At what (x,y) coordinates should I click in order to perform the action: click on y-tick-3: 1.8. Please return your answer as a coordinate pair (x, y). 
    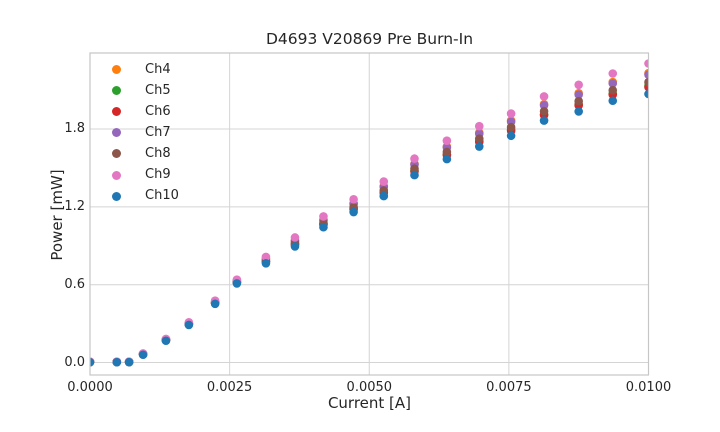
    Looking at the image, I should click on (74, 129).